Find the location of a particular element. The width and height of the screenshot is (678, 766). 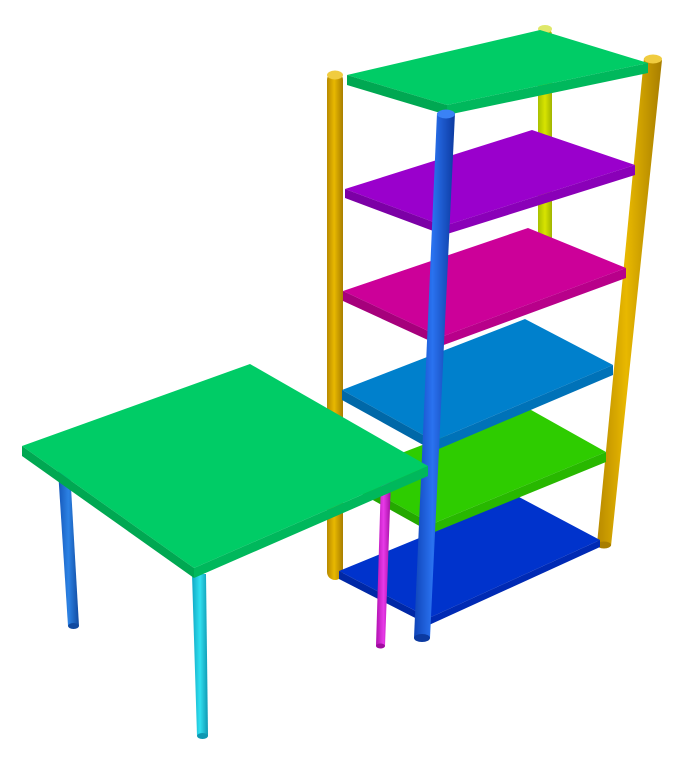

table-leg-left-blue is located at coordinates (68, 549).